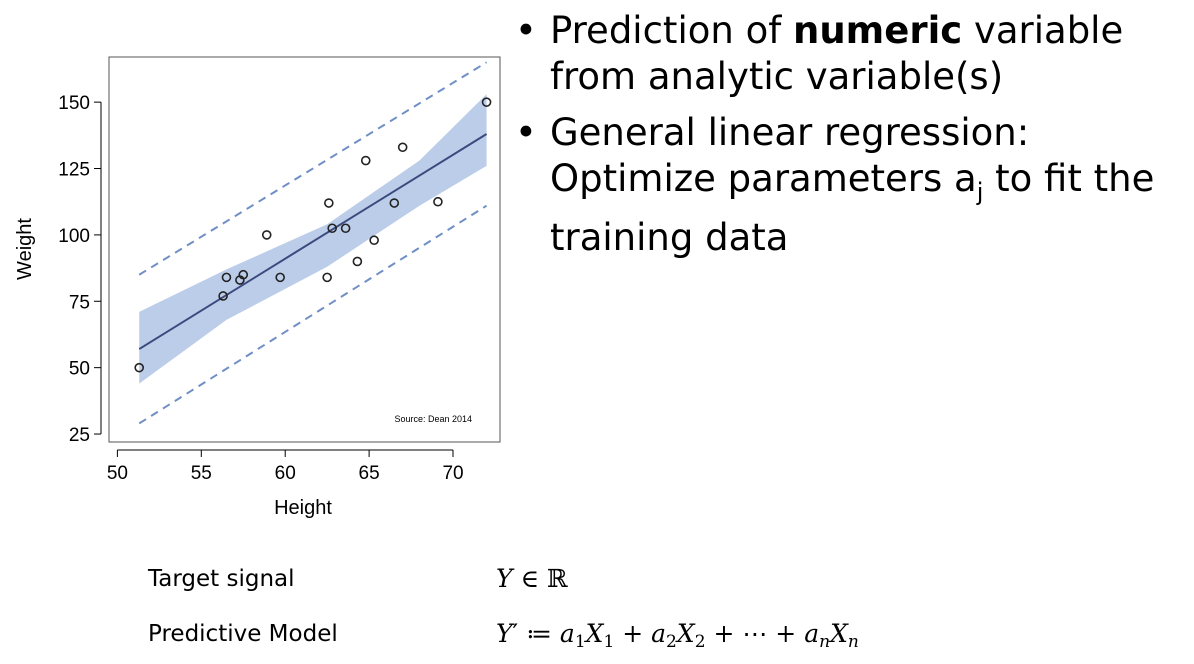 Image resolution: width=1194 pixels, height=664 pixels. Describe the element at coordinates (433, 419) in the screenshot. I see `source-annotation: Source: Dean 2014` at that location.